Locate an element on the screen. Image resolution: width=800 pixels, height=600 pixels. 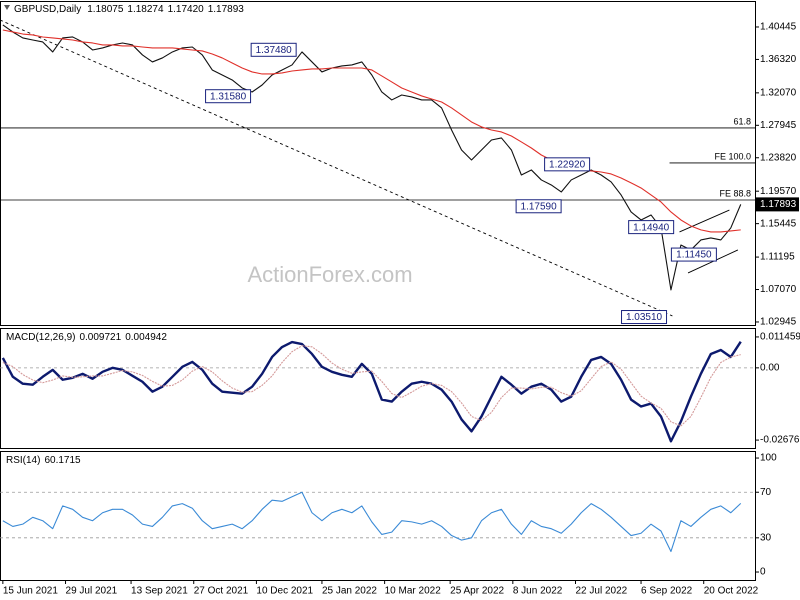
y-tick-label: 100 is located at coordinates (768, 458).